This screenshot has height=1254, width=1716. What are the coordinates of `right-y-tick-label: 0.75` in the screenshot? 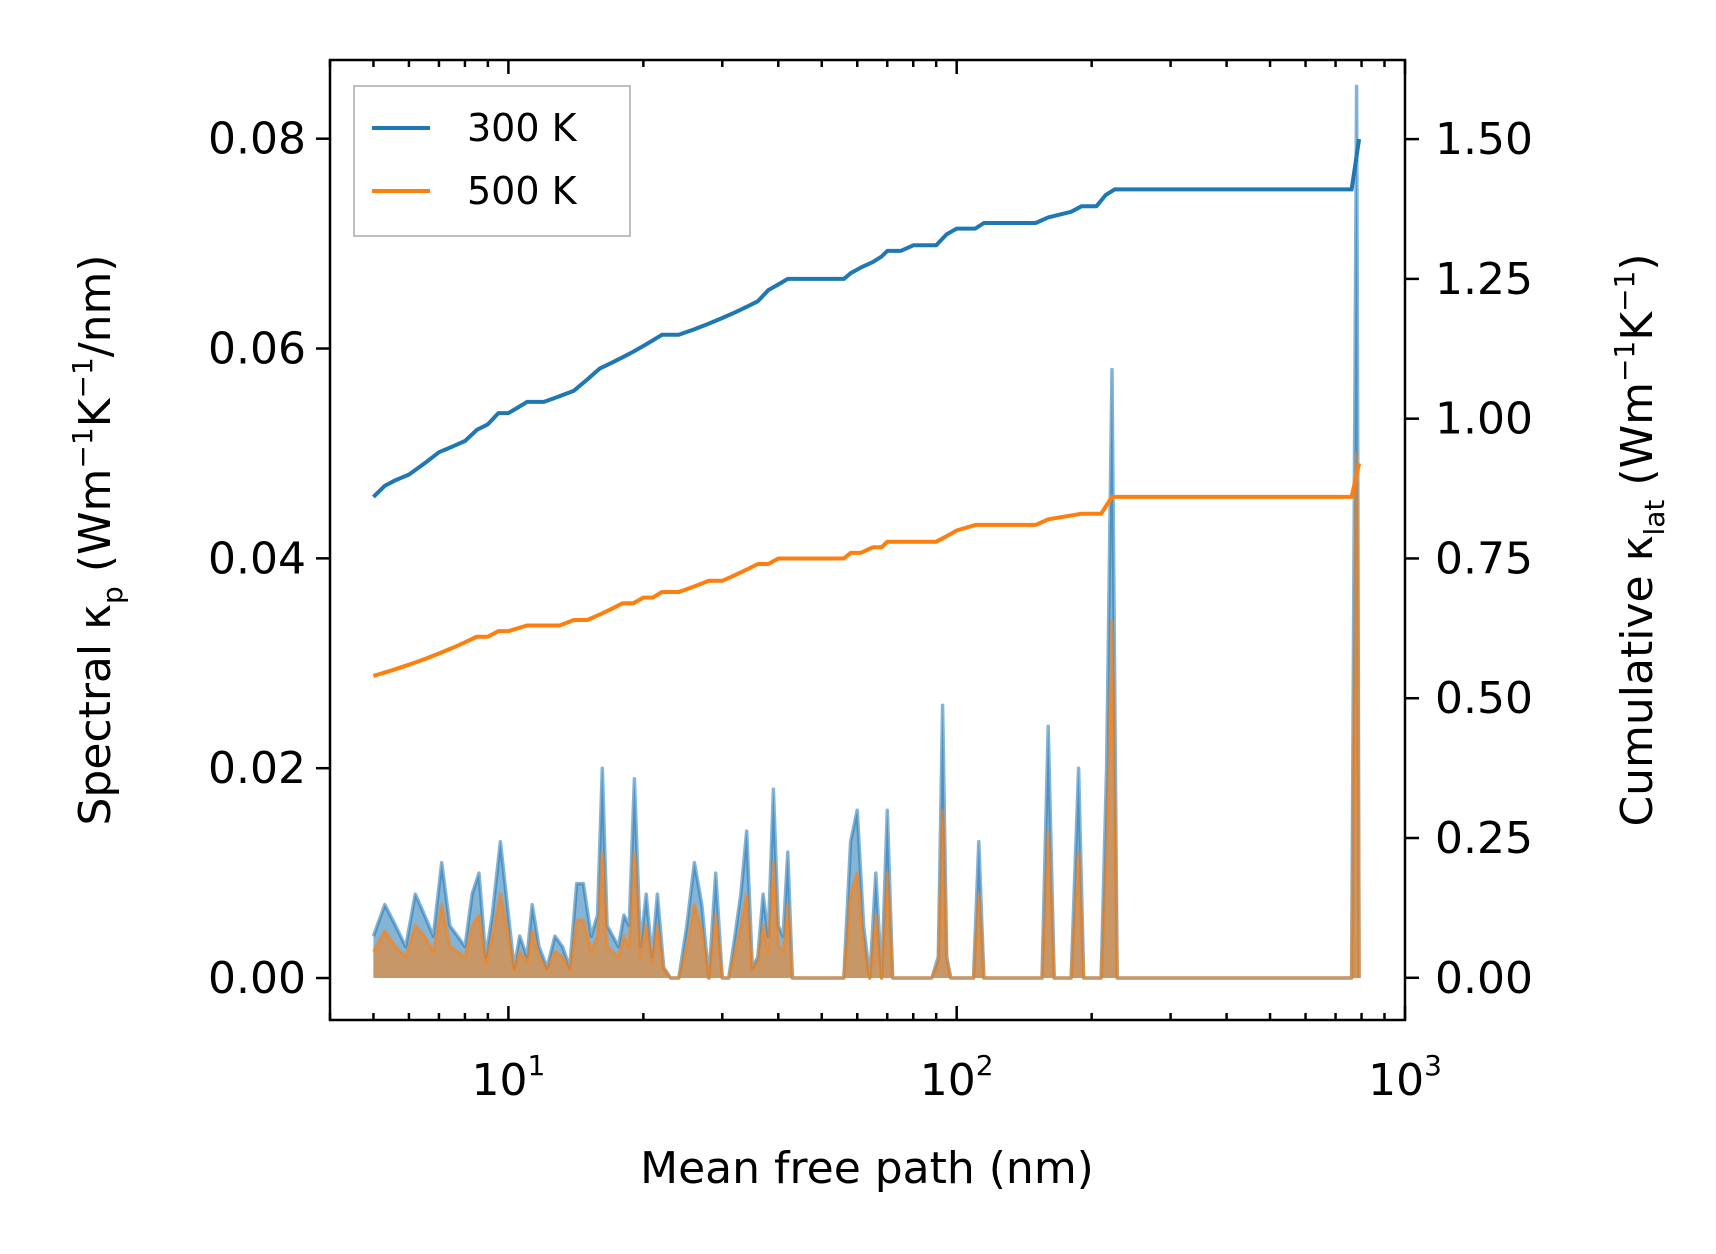 It's located at (1484, 558).